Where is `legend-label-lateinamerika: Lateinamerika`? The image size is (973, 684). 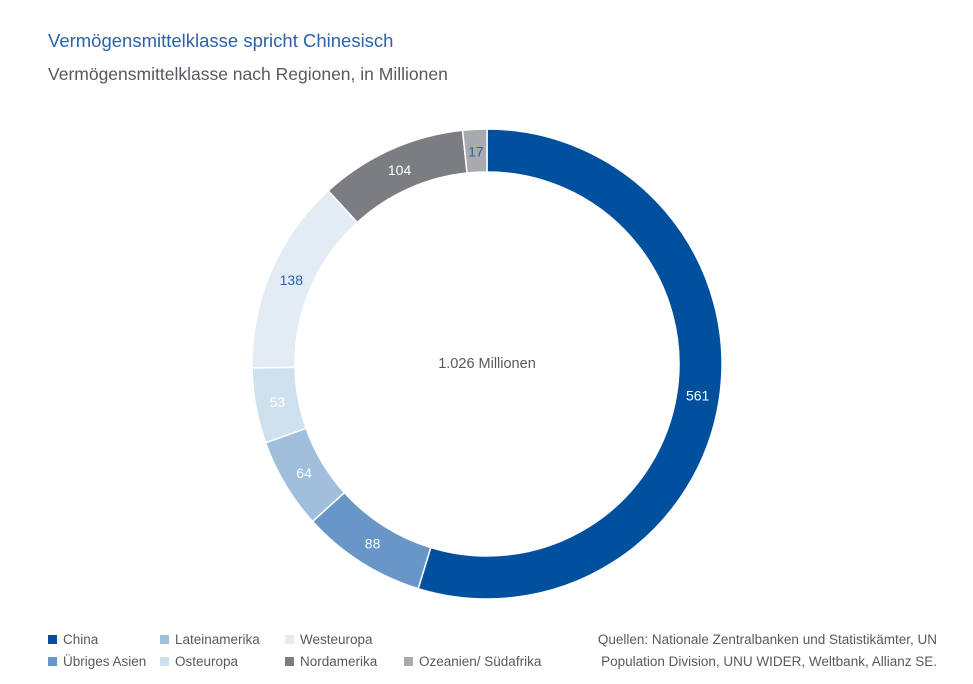
legend-label-lateinamerika: Lateinamerika is located at coordinates (217, 639).